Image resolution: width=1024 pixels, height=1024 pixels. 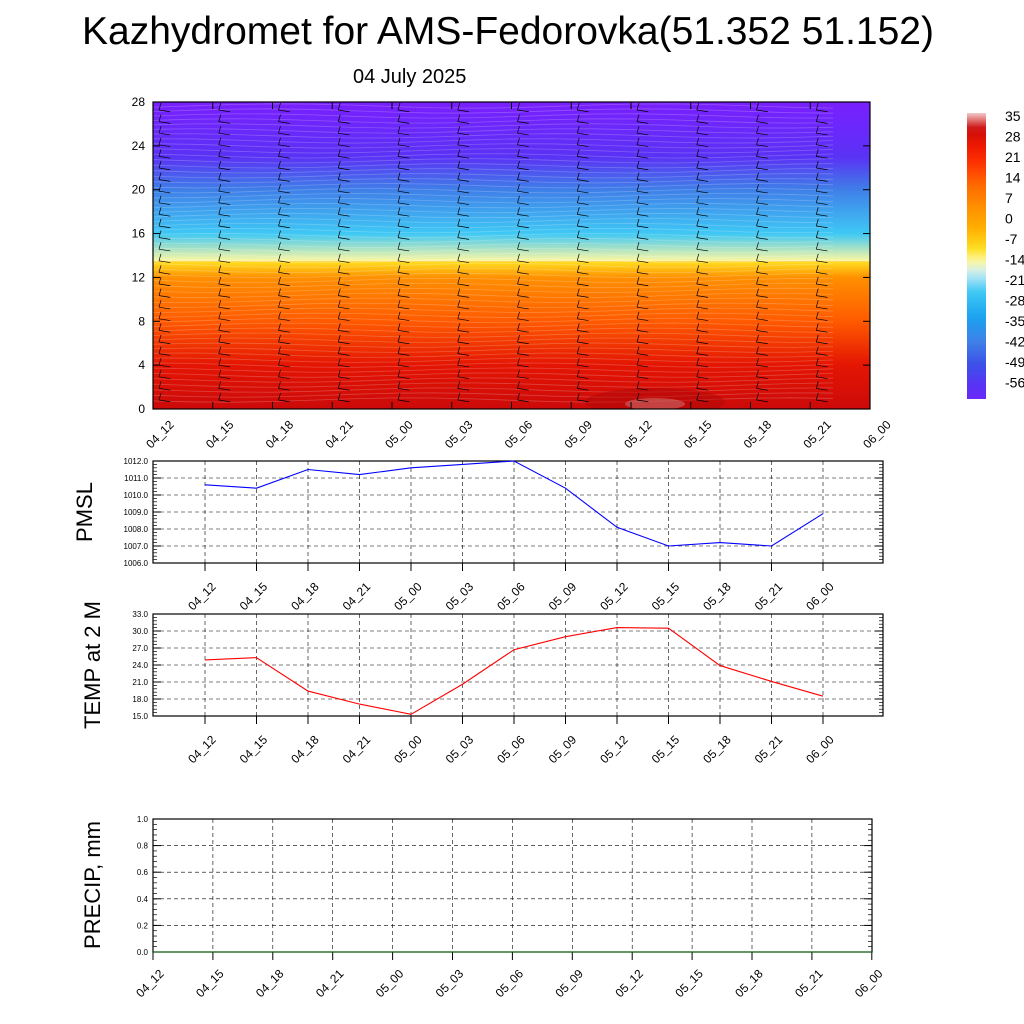 I want to click on x-tick-label: 04_18, so click(x=305, y=749).